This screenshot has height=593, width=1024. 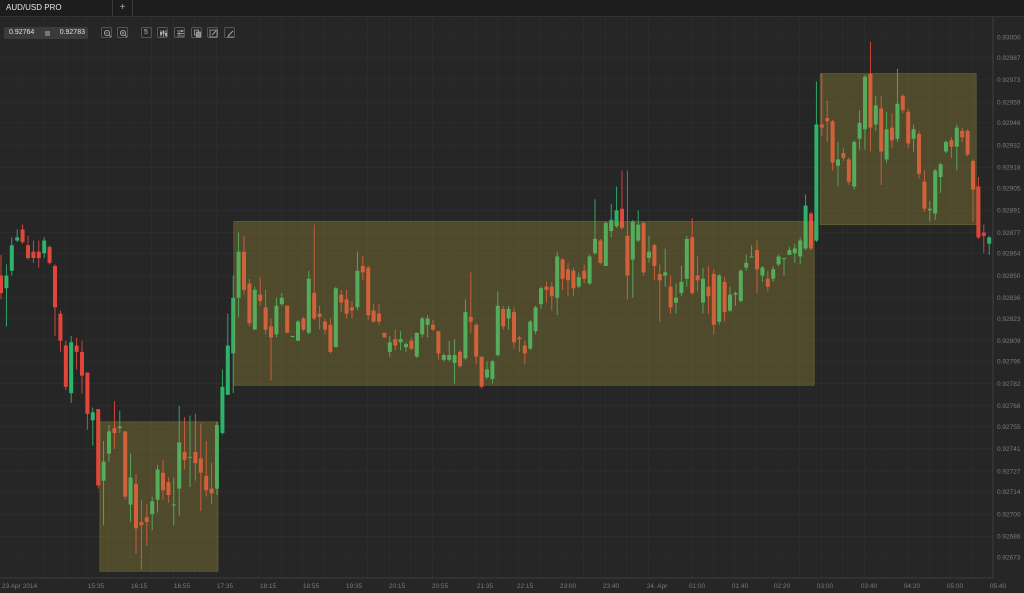 I want to click on indicators-icon, so click(x=180, y=33).